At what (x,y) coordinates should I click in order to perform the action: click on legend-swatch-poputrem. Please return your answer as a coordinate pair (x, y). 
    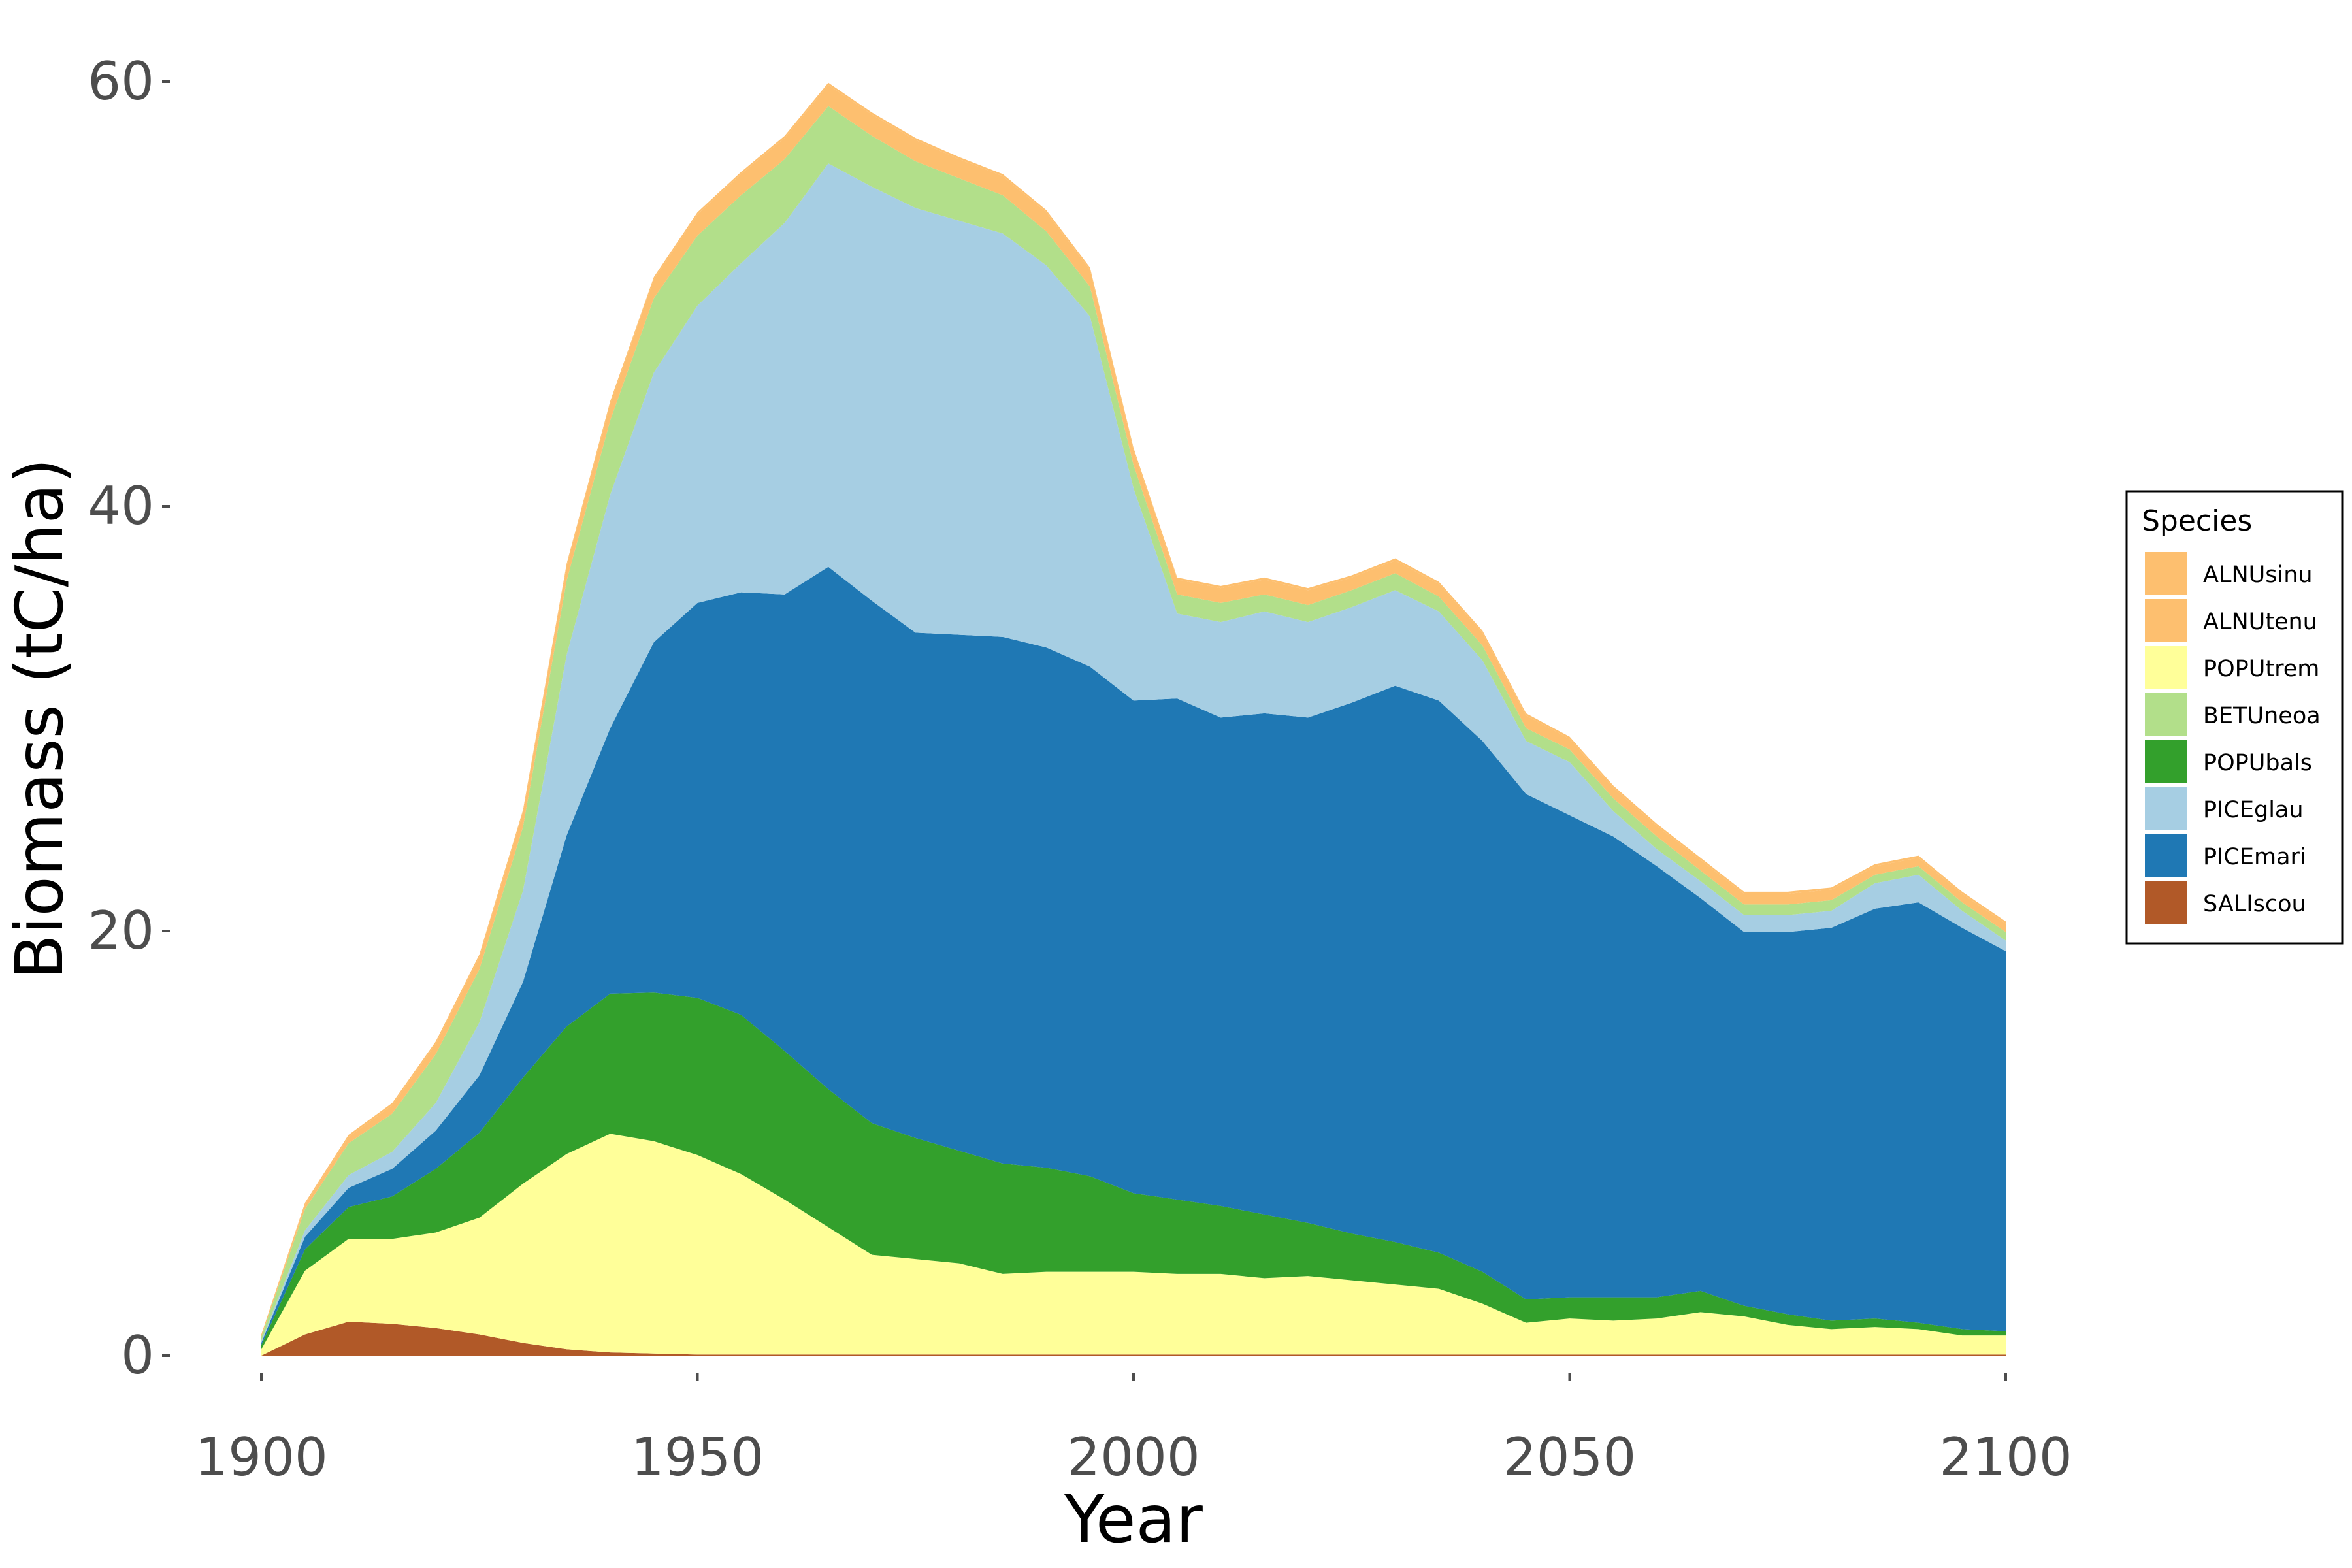
    Looking at the image, I should click on (2166, 667).